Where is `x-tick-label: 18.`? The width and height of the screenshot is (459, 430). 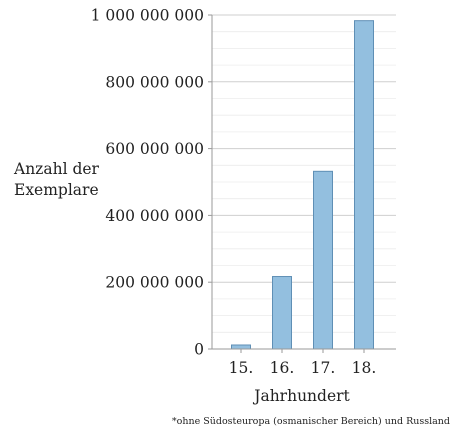
x-tick-label: 18. is located at coordinates (364, 368).